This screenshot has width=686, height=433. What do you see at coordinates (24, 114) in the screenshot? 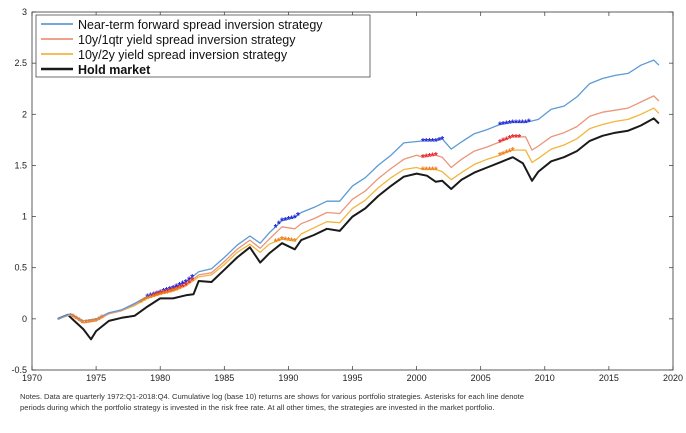
I see `y-tick-label: 2` at bounding box center [24, 114].